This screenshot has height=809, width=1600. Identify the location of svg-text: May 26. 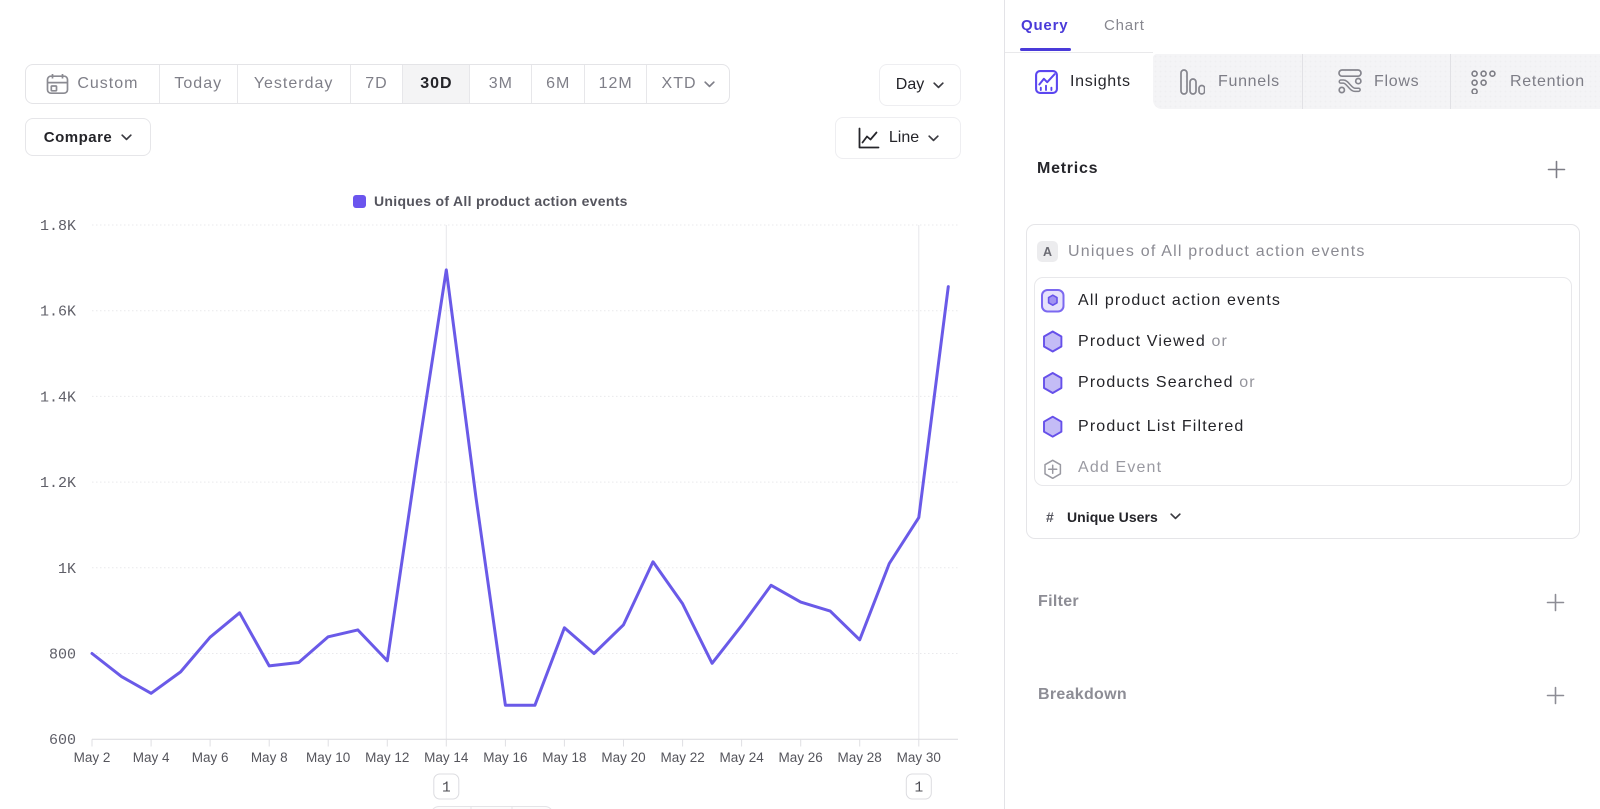
(801, 757).